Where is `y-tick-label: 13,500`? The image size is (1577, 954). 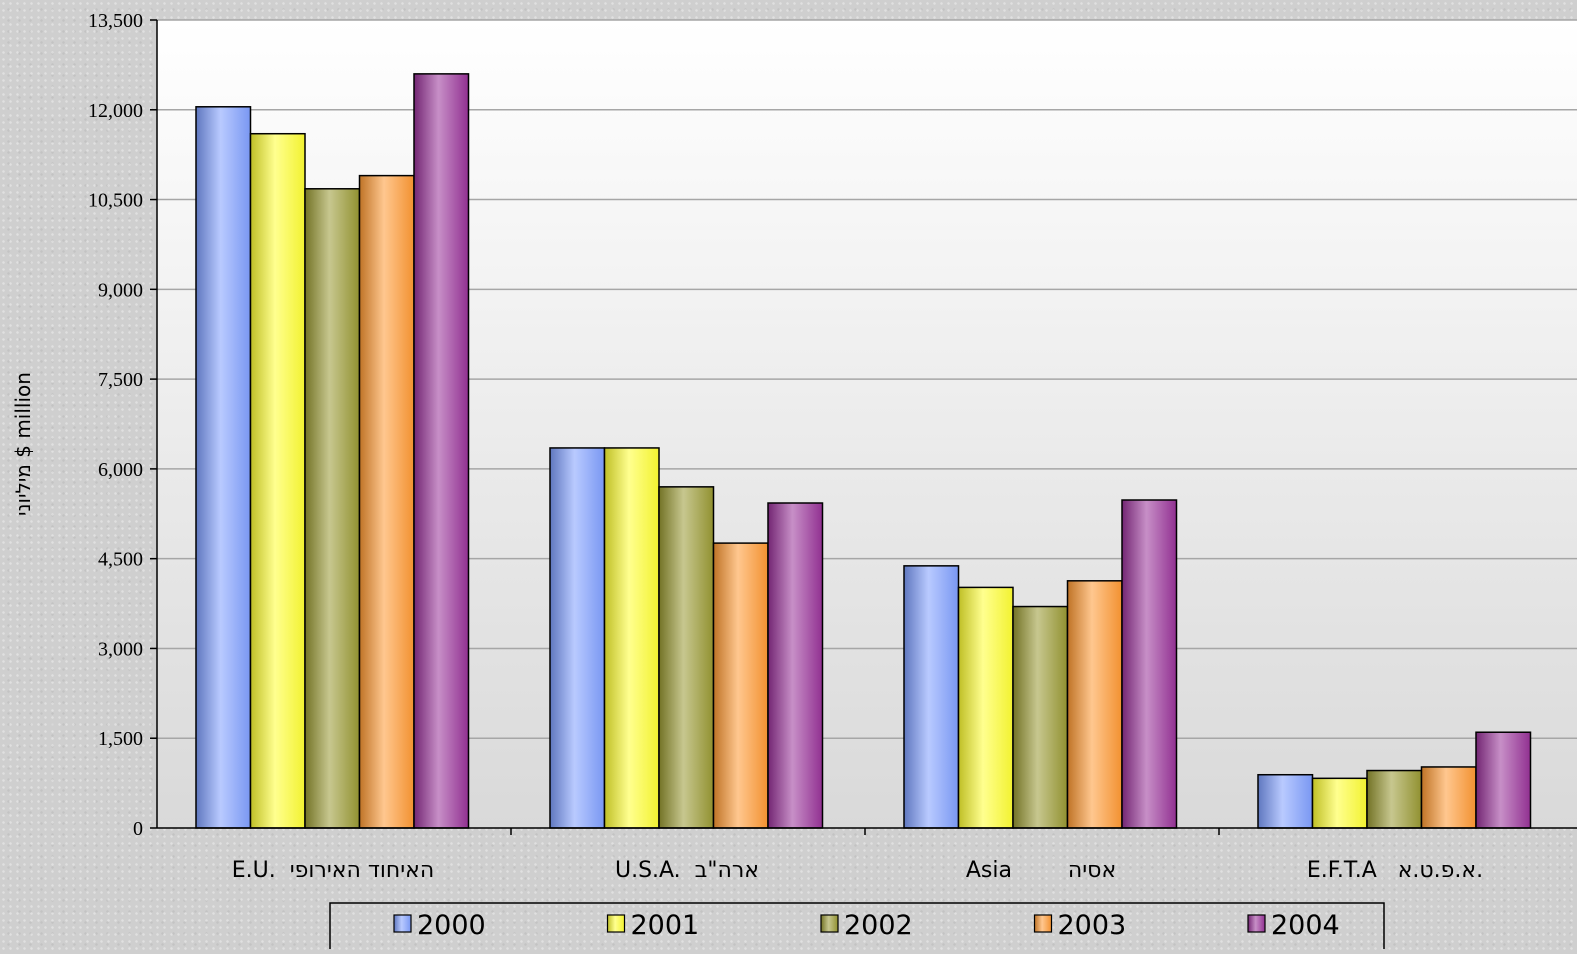
y-tick-label: 13,500 is located at coordinates (115, 21).